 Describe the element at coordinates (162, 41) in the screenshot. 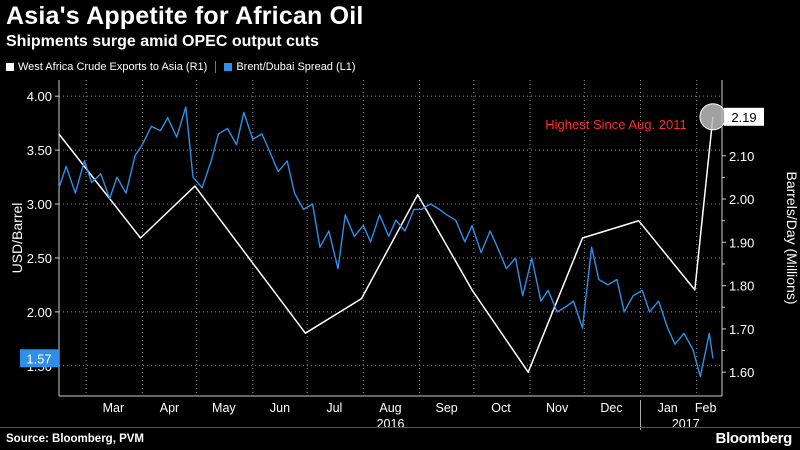

I see `chart-subtitle: Shipments surge amid OPEC output cuts` at that location.